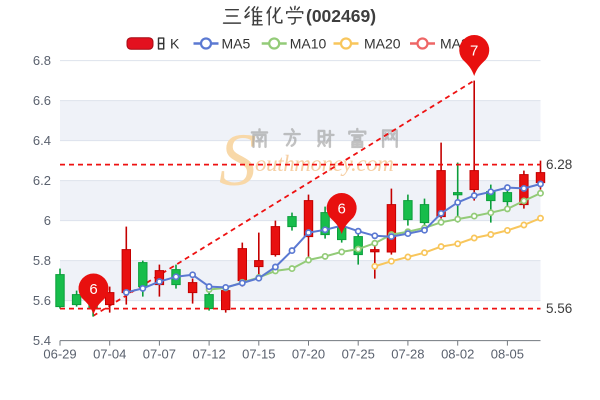  What do you see at coordinates (109, 354) in the screenshot?
I see `svg-text: 07-04` at bounding box center [109, 354].